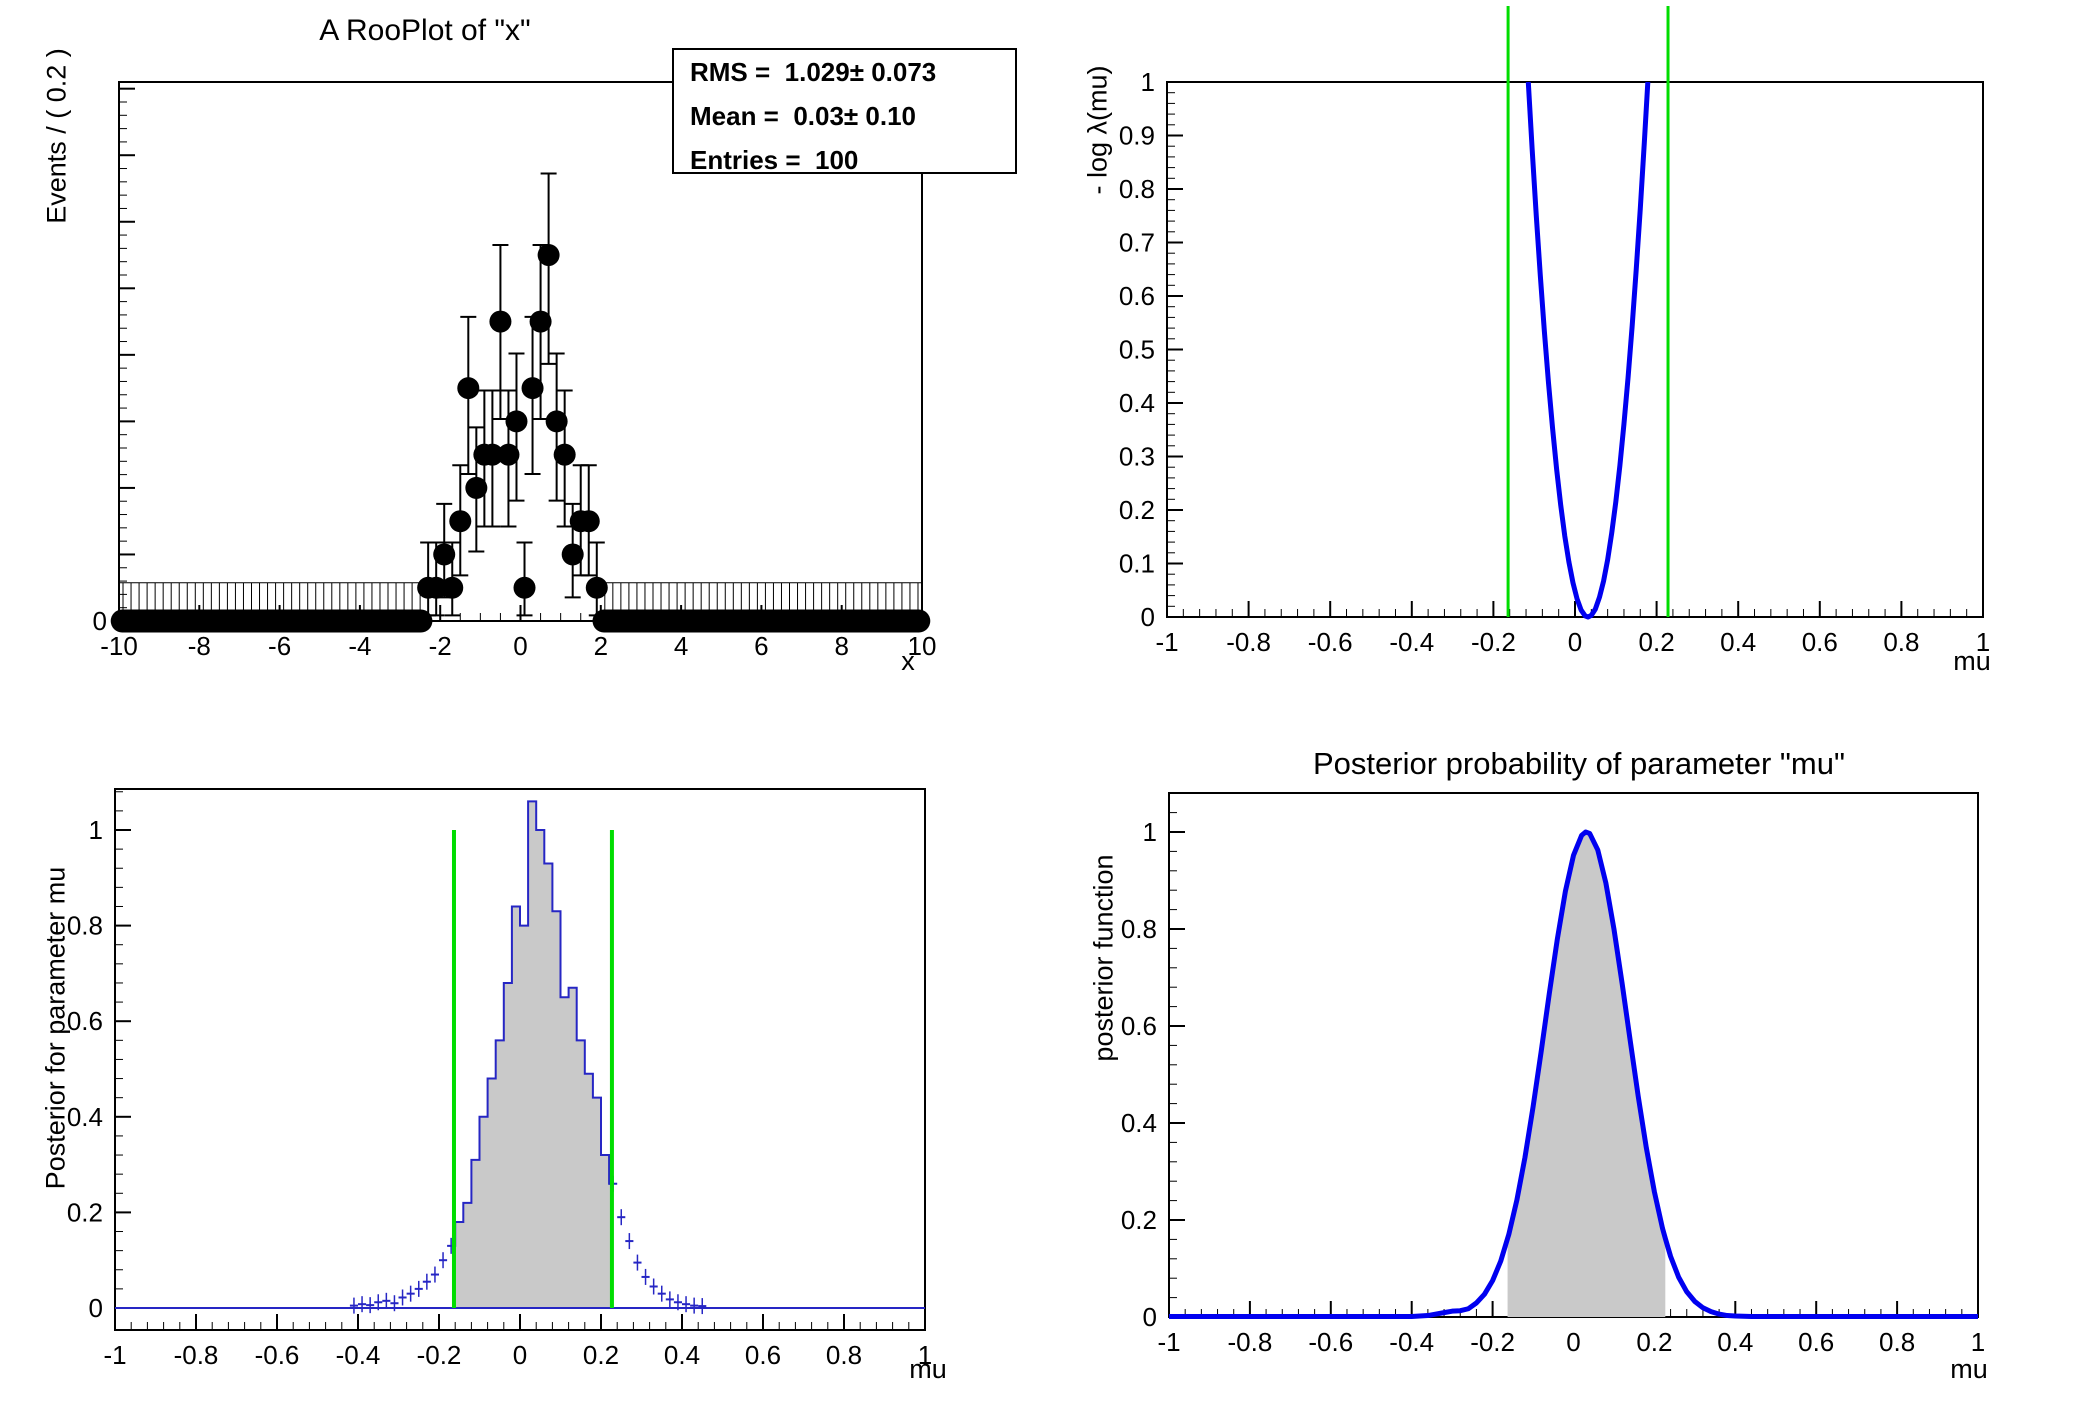 Image resolution: width=2088 pixels, height=1416 pixels. Describe the element at coordinates (532, 1069) in the screenshot. I see `mcmc-interval-lines` at that location.